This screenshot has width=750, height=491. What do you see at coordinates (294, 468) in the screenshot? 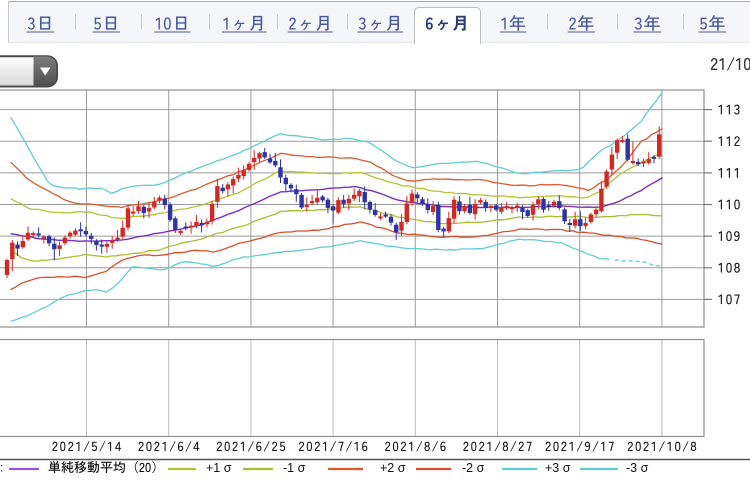
I see `svg-text: -1 σ` at bounding box center [294, 468].